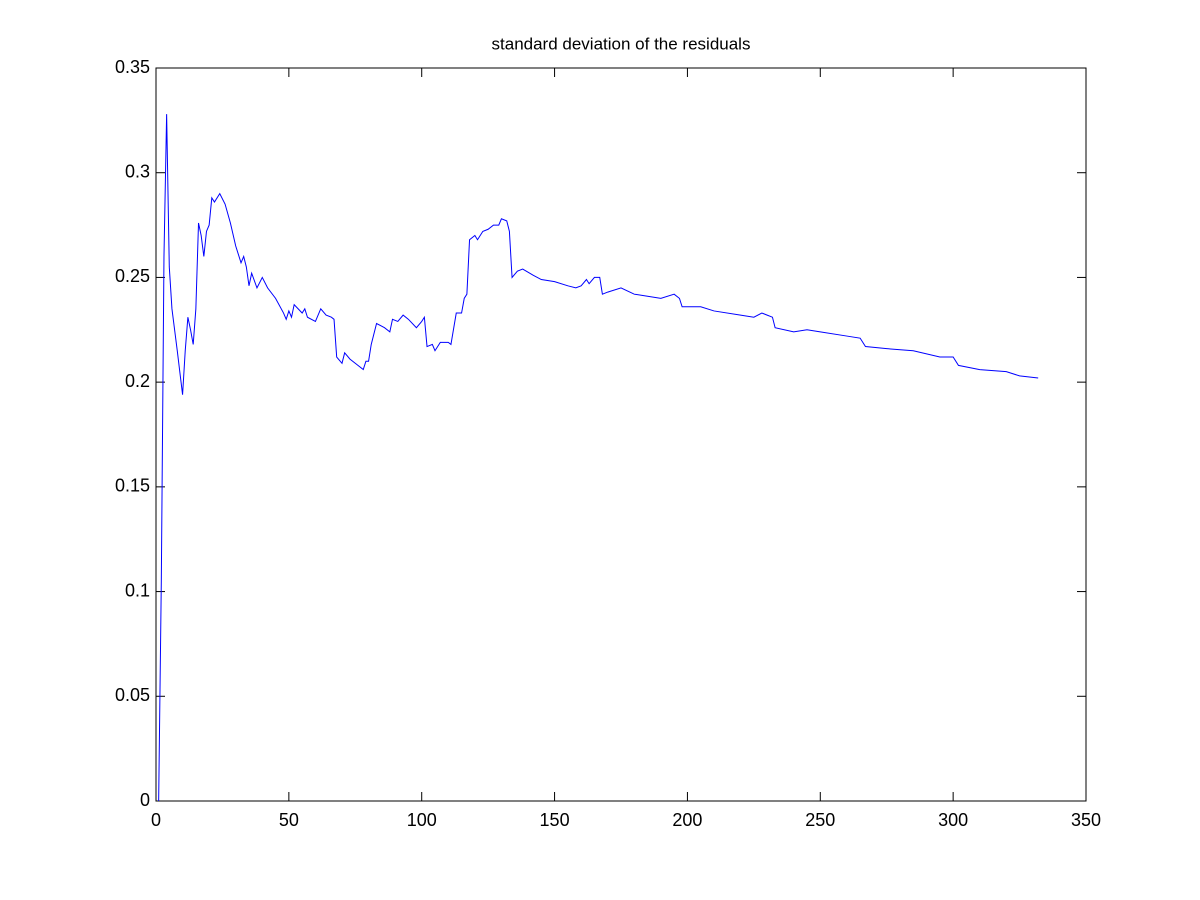 The width and height of the screenshot is (1200, 900). I want to click on x-tick-label: 250, so click(820, 820).